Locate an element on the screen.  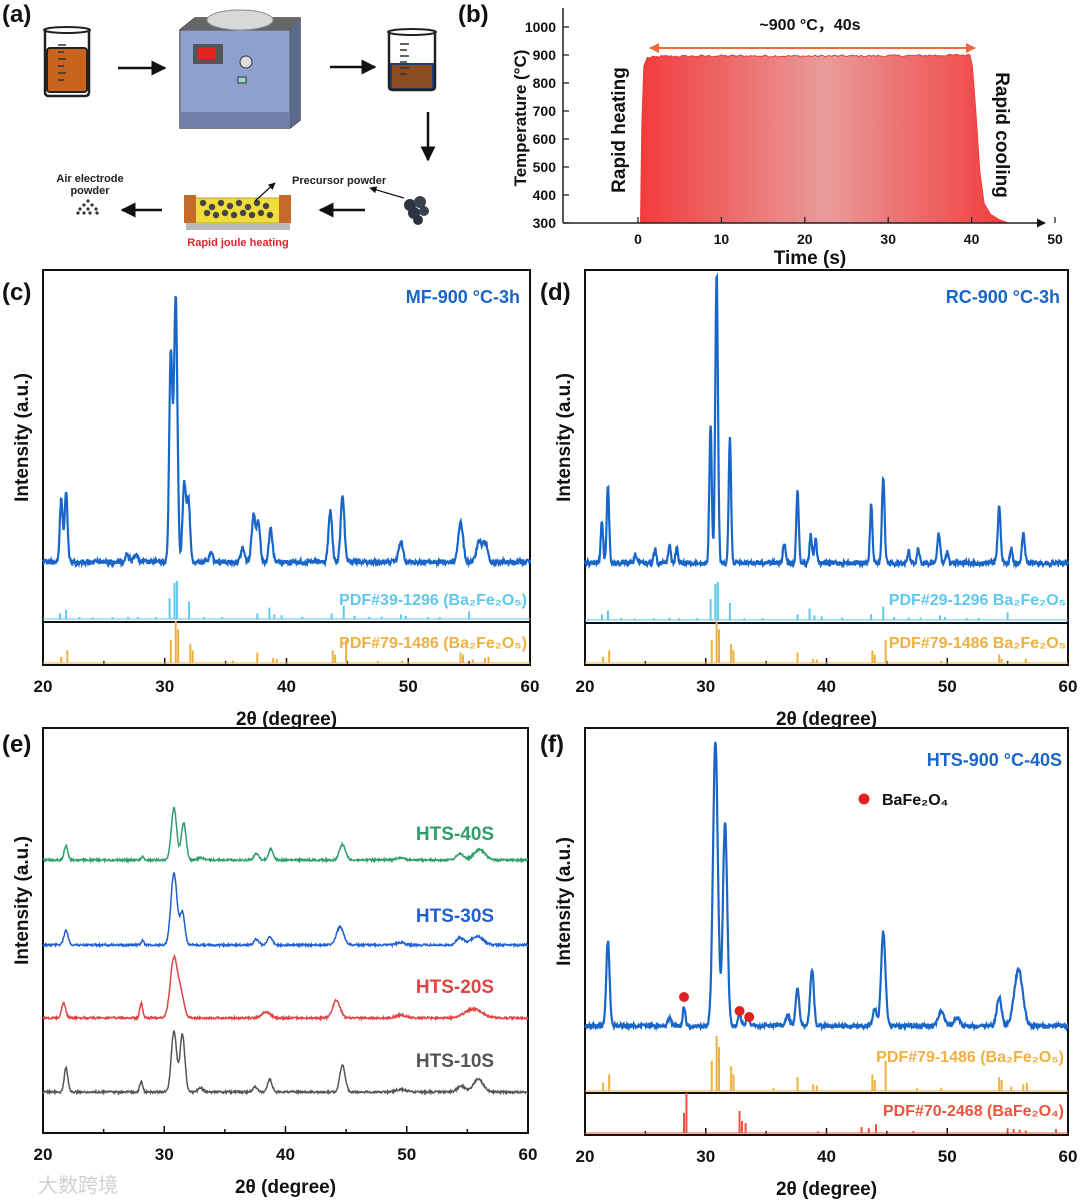
series-label: HTS-10S is located at coordinates (455, 1061).